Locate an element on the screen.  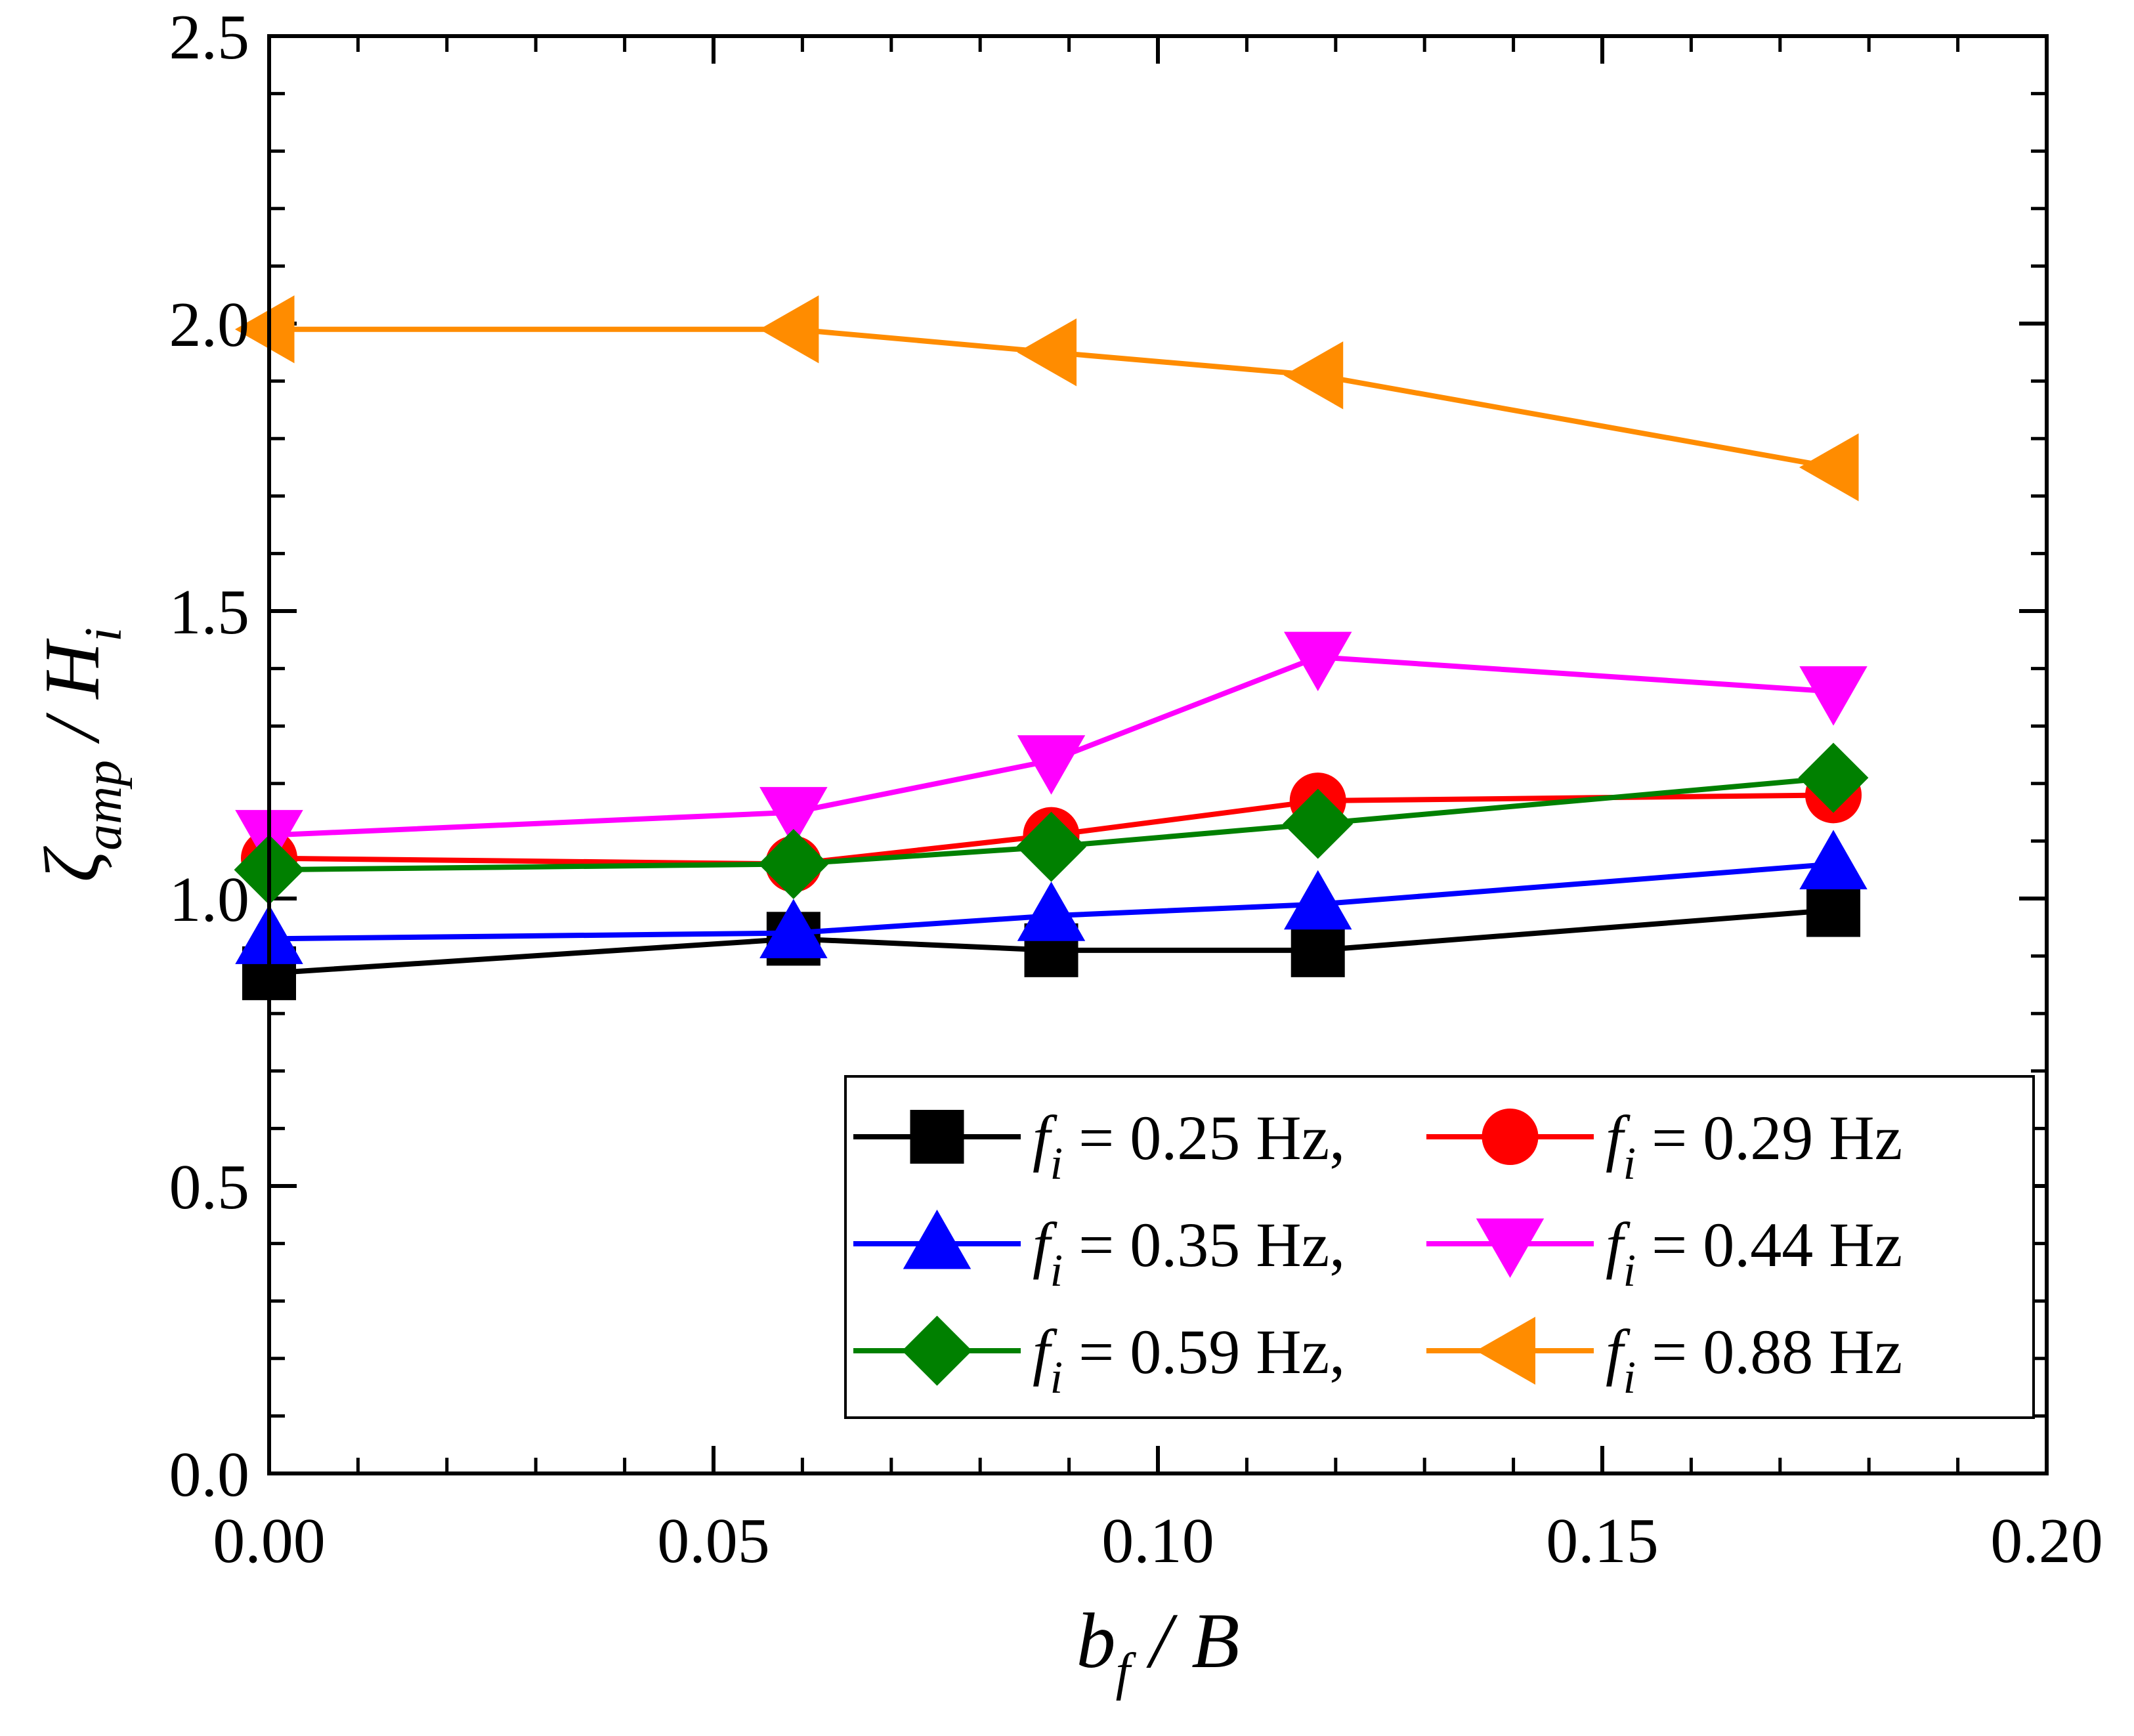
legend-entry: fi = 0.88 Hz is located at coordinates (1664, 1360).